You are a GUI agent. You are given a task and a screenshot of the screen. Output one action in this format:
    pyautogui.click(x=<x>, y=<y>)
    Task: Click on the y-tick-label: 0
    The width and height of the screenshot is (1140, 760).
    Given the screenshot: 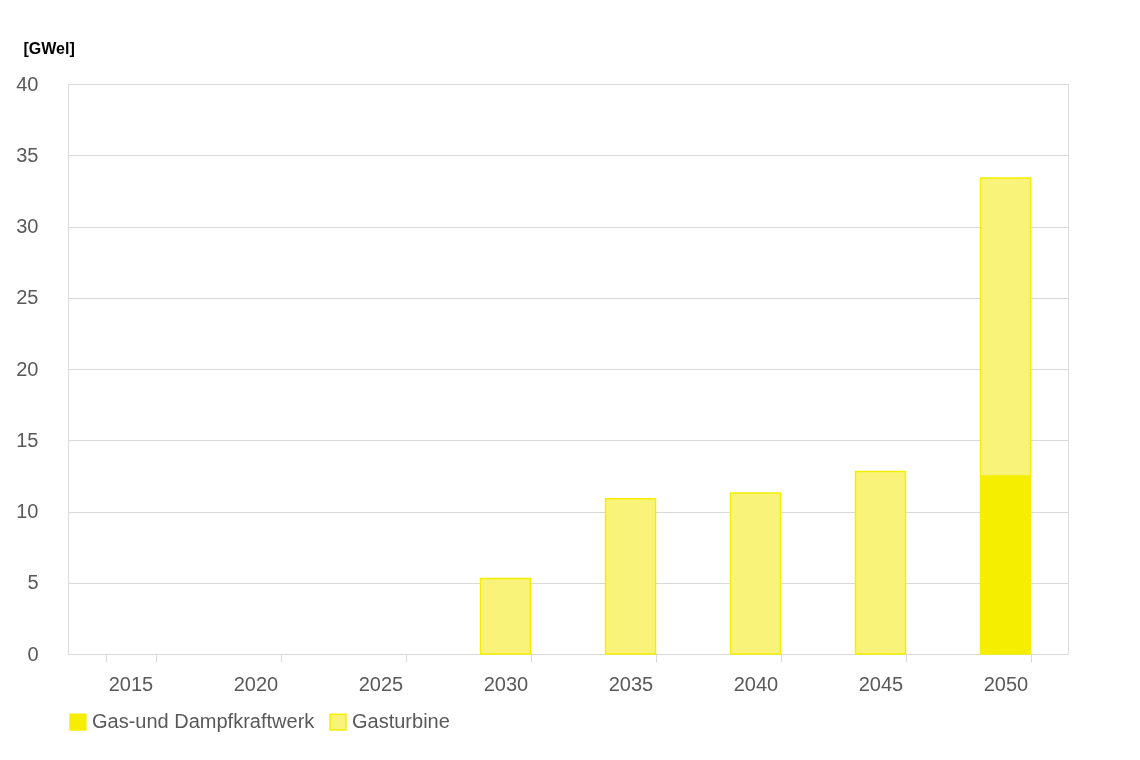 What is the action you would take?
    pyautogui.click(x=33, y=653)
    